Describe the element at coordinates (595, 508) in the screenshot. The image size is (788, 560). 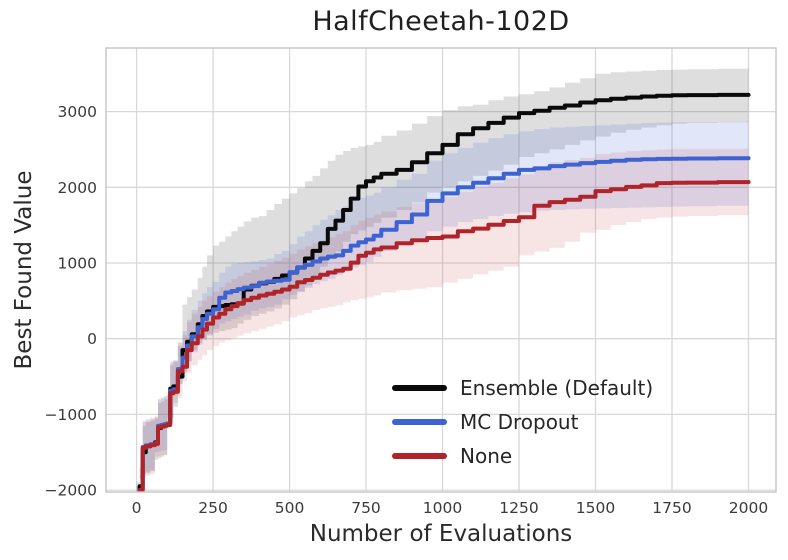
I see `svg-text: 1500` at that location.